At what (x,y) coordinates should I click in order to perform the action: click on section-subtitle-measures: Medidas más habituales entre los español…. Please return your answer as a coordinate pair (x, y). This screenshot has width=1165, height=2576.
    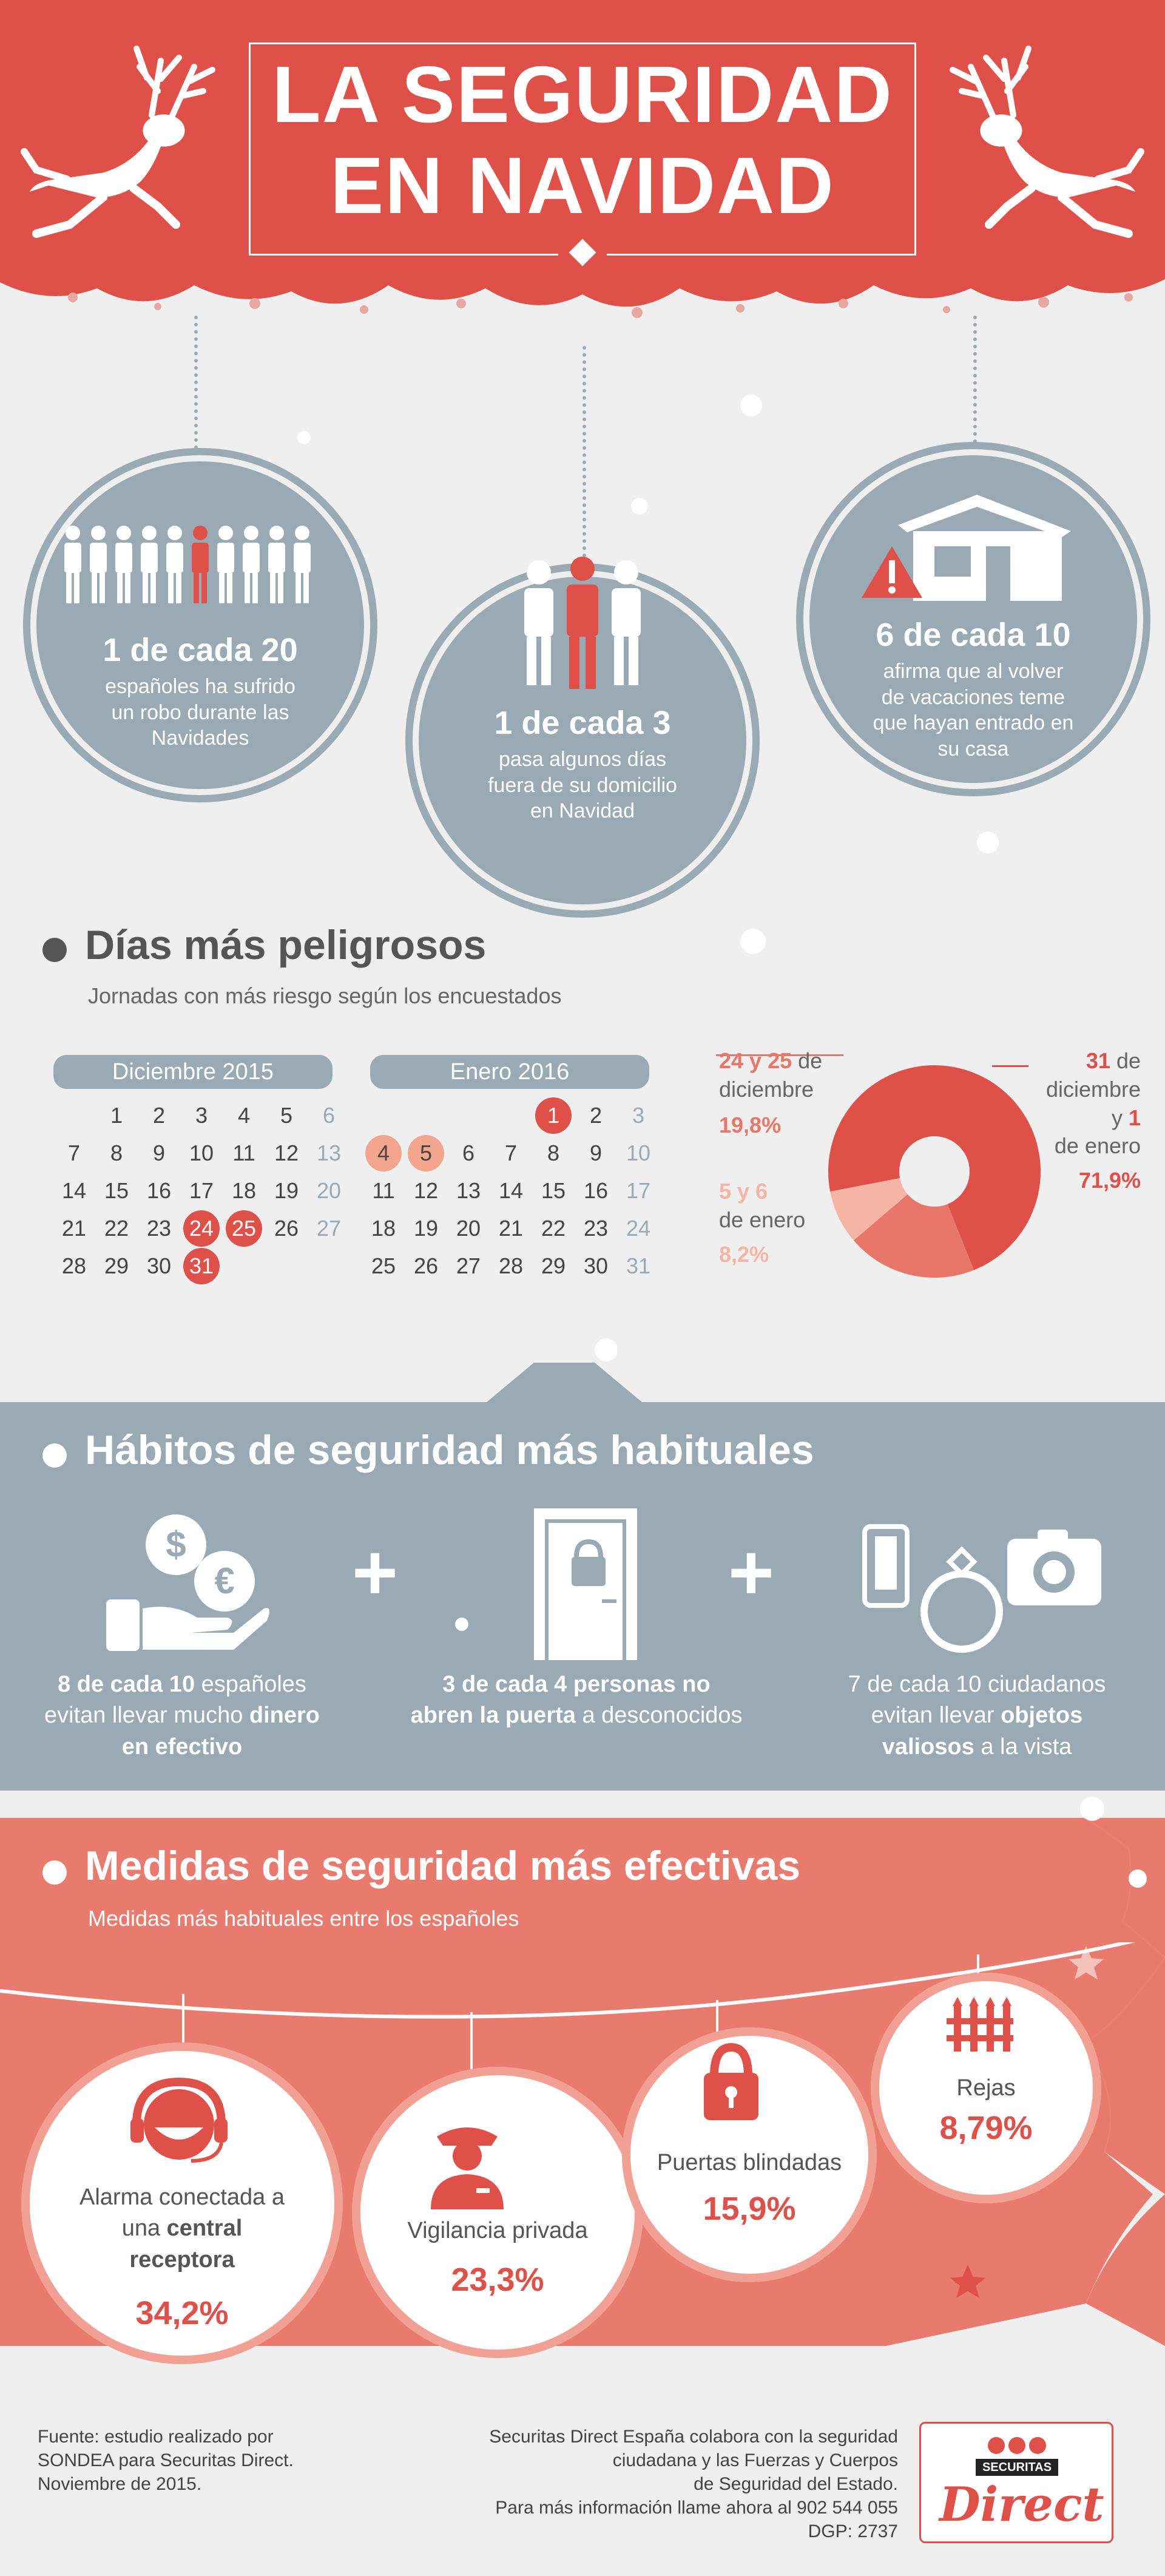
    Looking at the image, I should click on (303, 1919).